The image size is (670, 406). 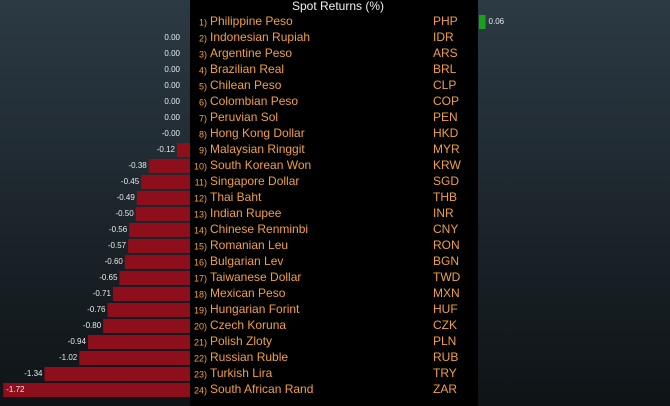 I want to click on currency-code: BRL, so click(x=445, y=69).